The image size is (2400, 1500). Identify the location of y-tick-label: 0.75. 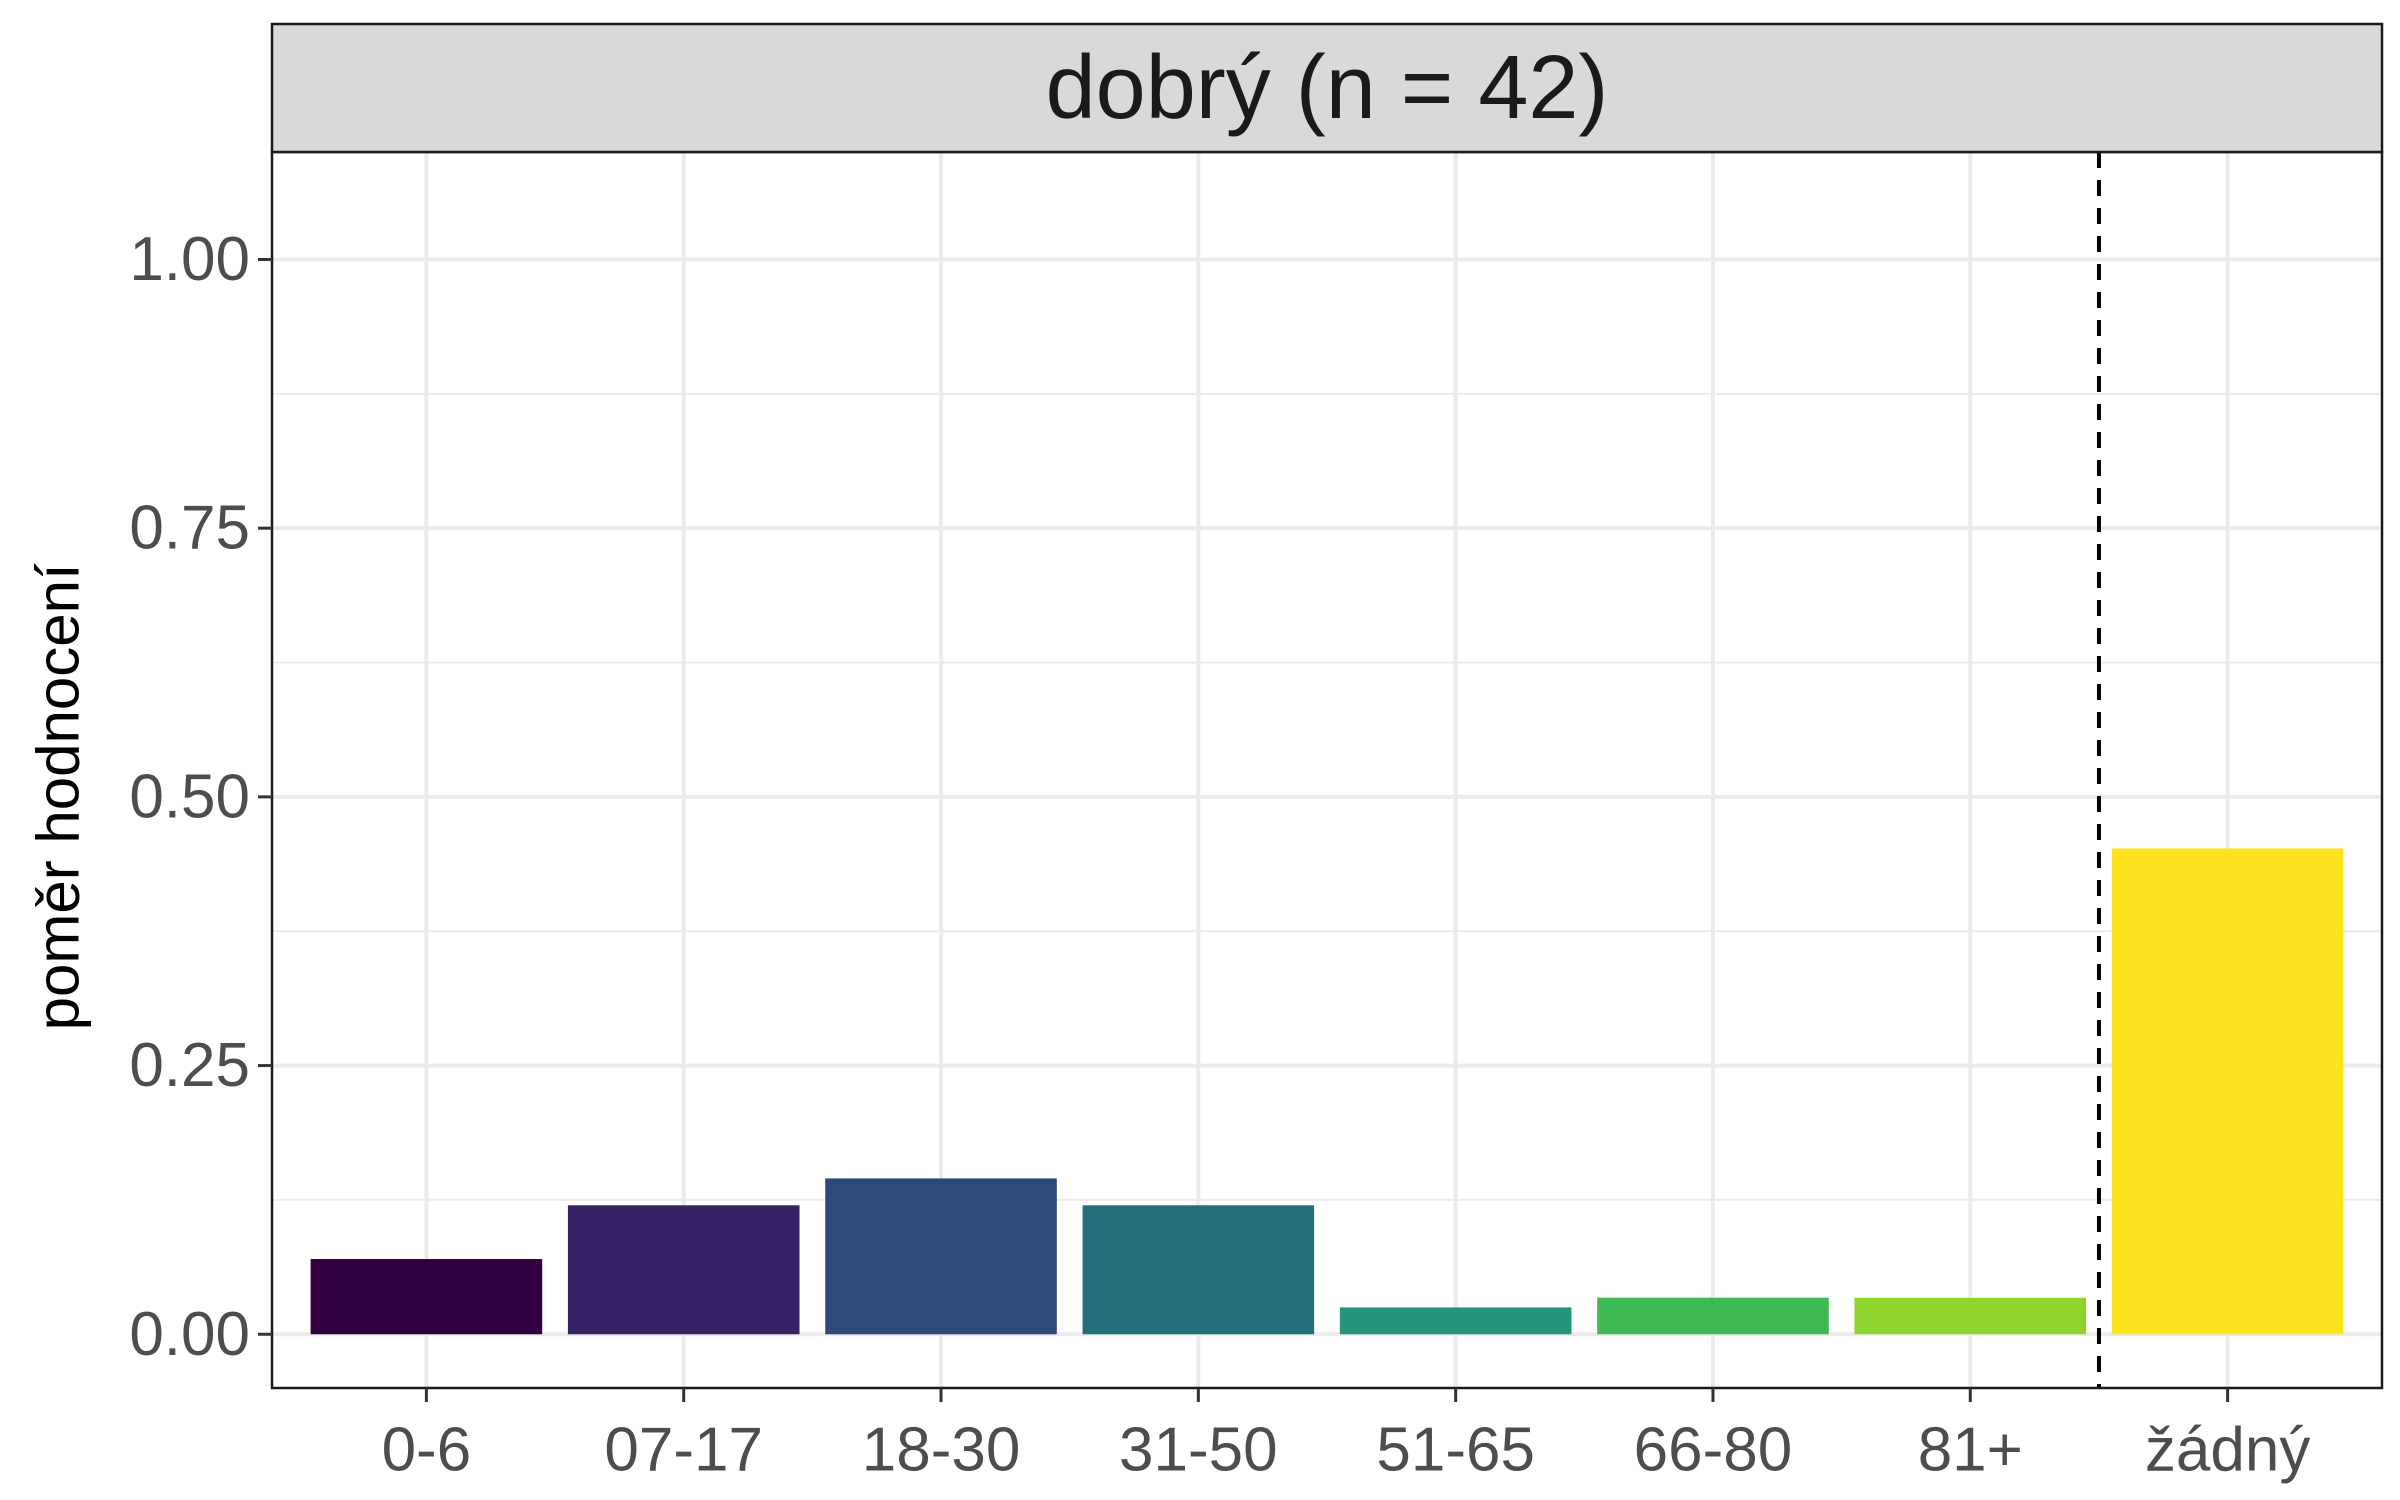
(189, 528).